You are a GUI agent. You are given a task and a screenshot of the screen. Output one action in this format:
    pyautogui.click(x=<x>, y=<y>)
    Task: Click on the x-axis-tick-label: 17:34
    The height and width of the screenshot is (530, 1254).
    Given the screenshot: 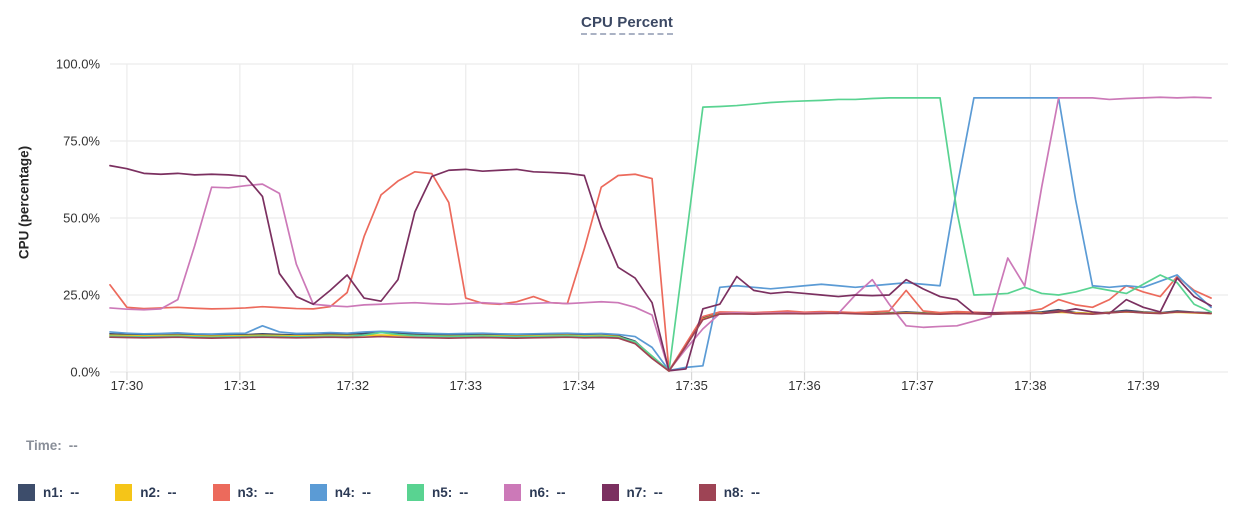 What is the action you would take?
    pyautogui.click(x=578, y=385)
    